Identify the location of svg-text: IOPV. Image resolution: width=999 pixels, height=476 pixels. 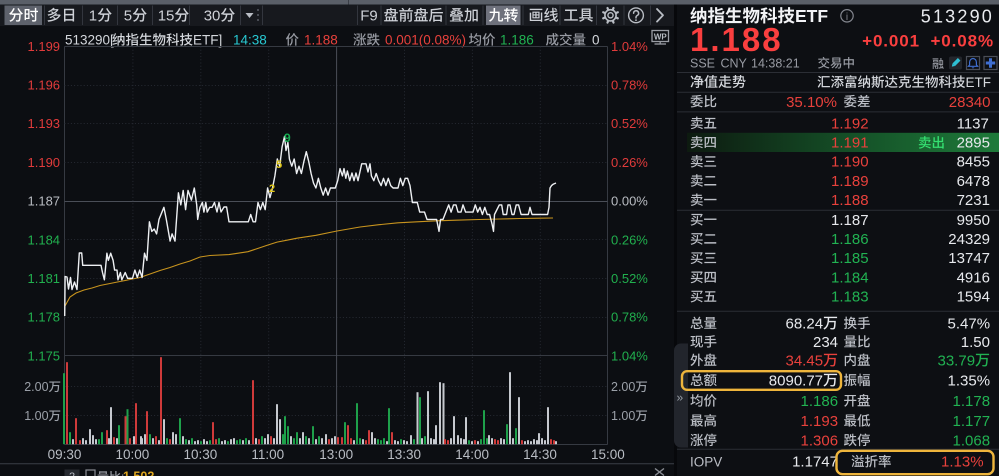
(706, 461).